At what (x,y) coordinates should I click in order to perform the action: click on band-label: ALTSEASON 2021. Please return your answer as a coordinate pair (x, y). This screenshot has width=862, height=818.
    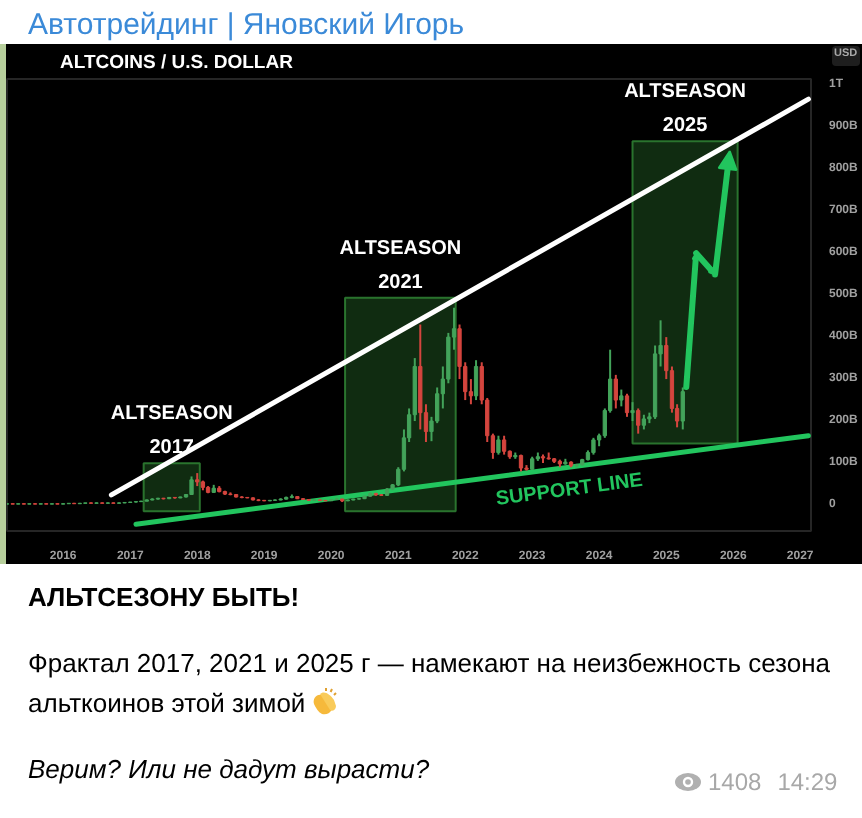
    Looking at the image, I should click on (400, 265).